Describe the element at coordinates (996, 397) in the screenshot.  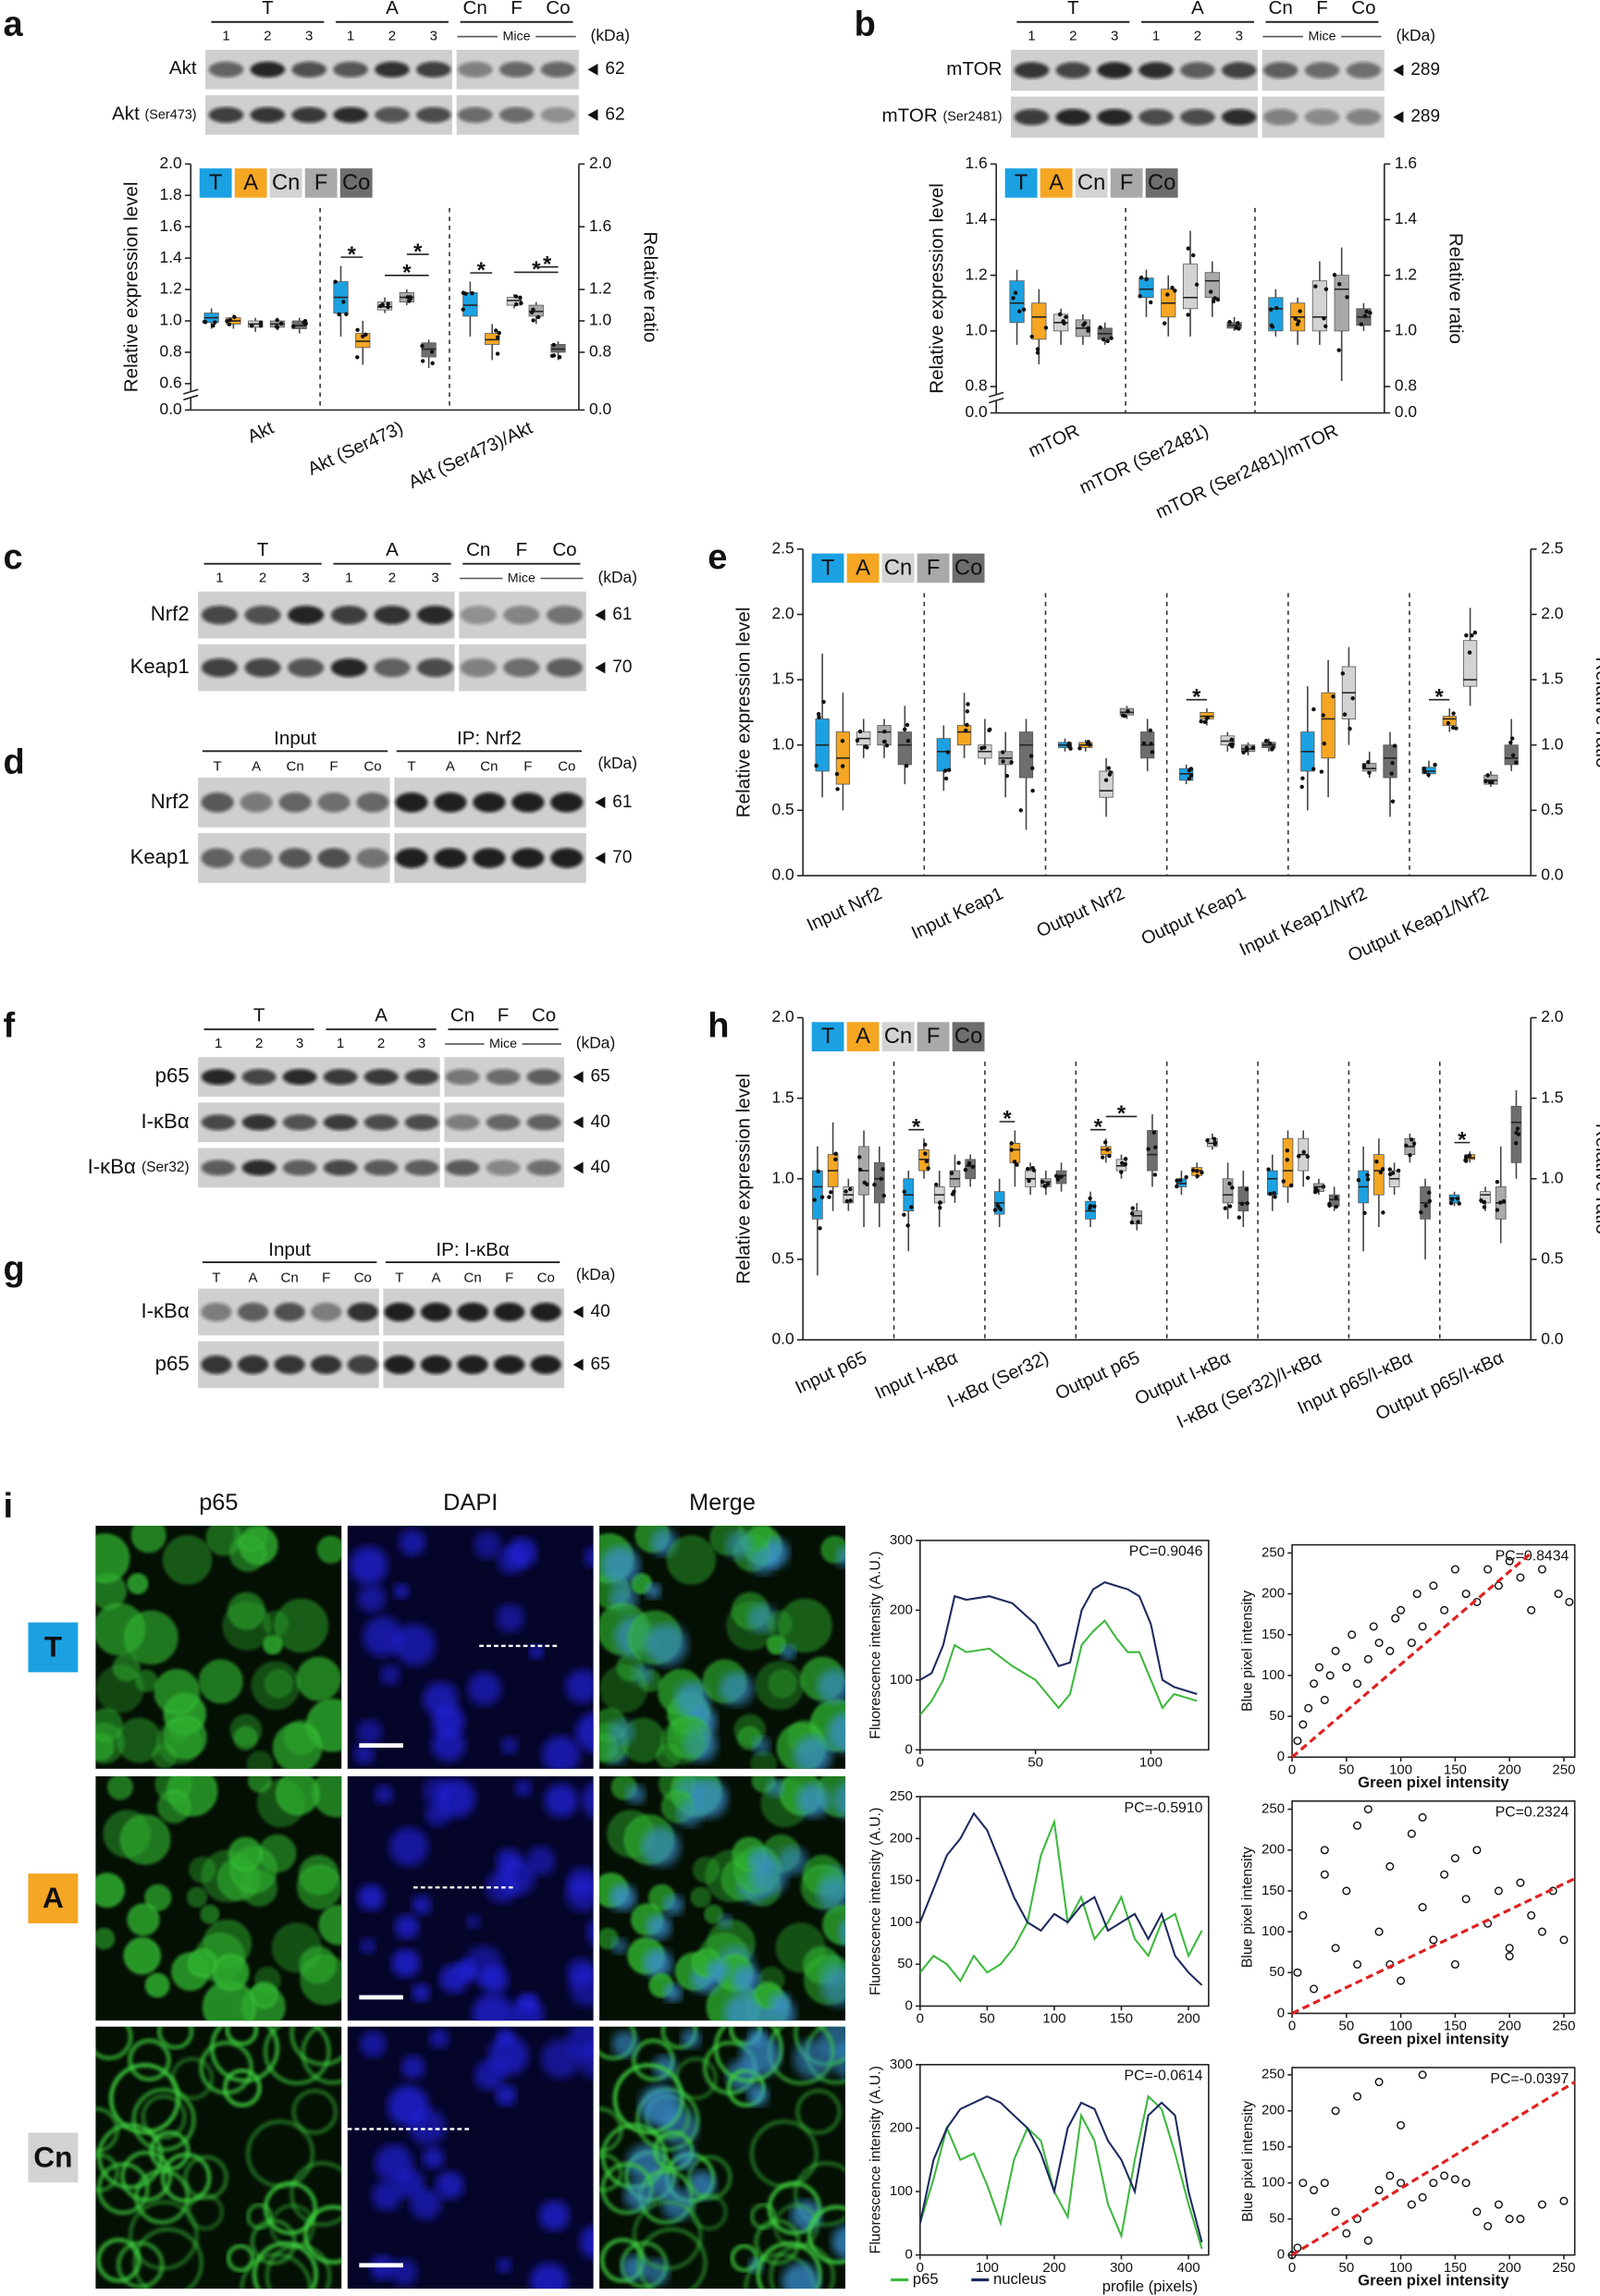
I see `axis-break` at that location.